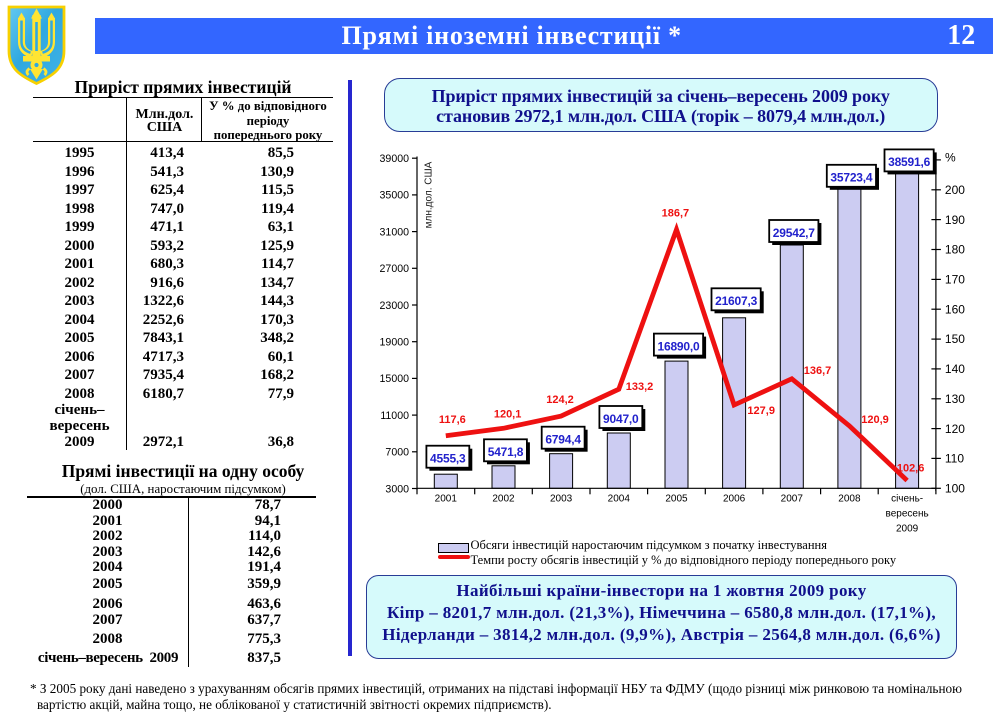  Describe the element at coordinates (394, 416) in the screenshot. I see `svg-text: 11000` at that location.